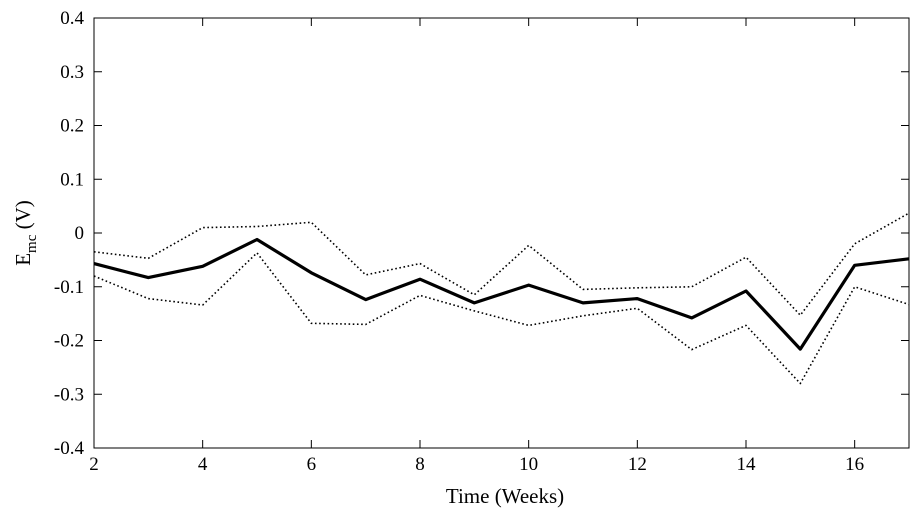  What do you see at coordinates (69, 448) in the screenshot?
I see `y-tick-label: -0.4` at bounding box center [69, 448].